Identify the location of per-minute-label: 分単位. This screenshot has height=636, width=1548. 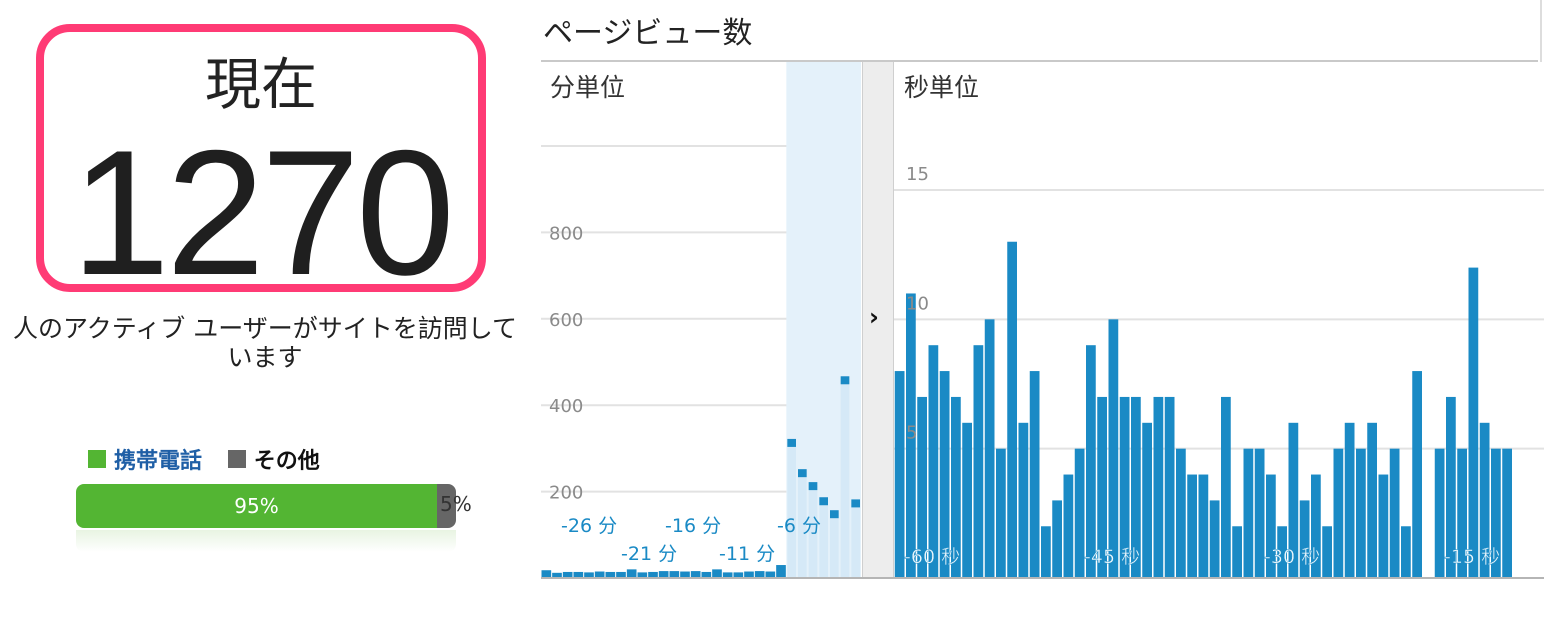
(588, 87).